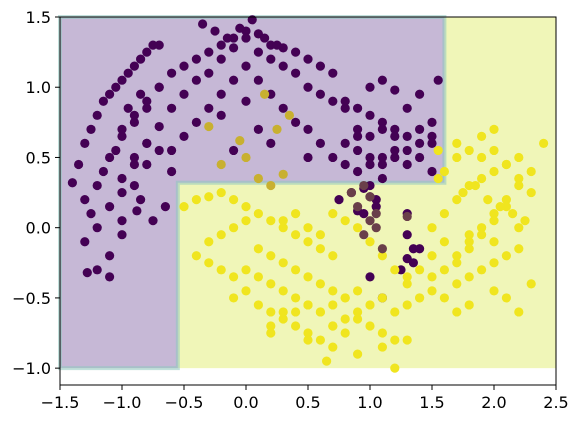  I want to click on x-tick-label: 0.0, so click(245, 402).